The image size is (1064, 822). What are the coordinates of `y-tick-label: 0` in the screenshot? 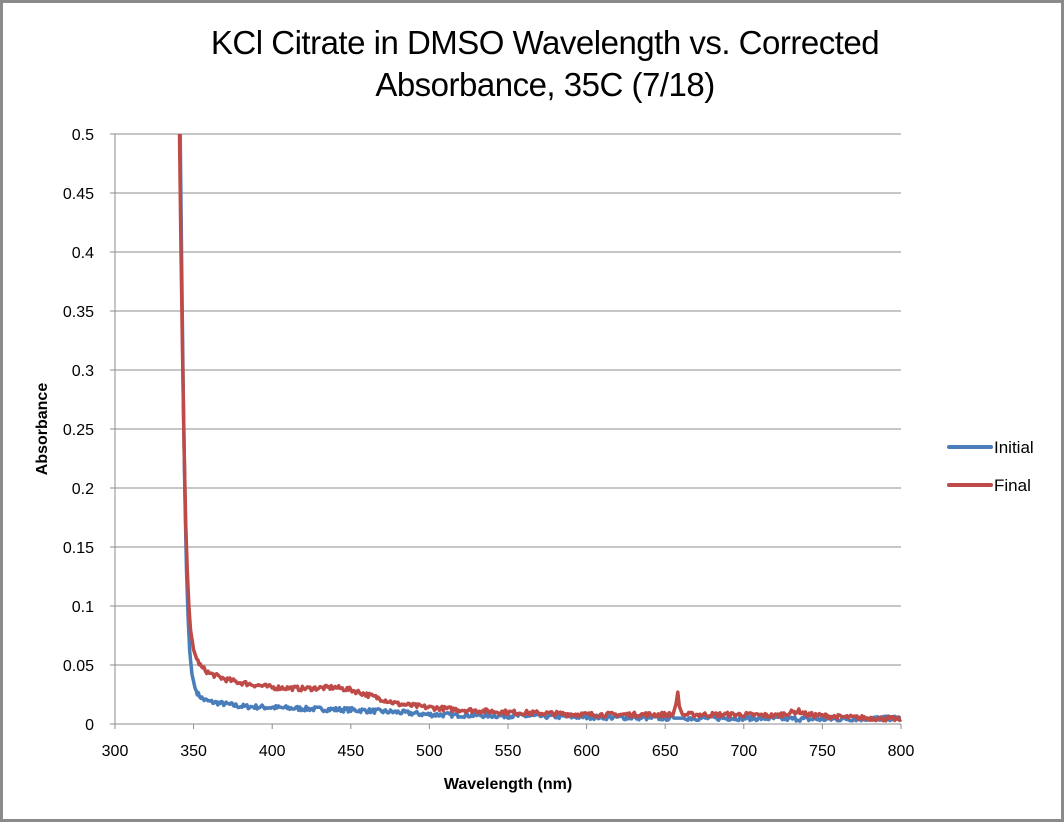 It's located at (89, 725).